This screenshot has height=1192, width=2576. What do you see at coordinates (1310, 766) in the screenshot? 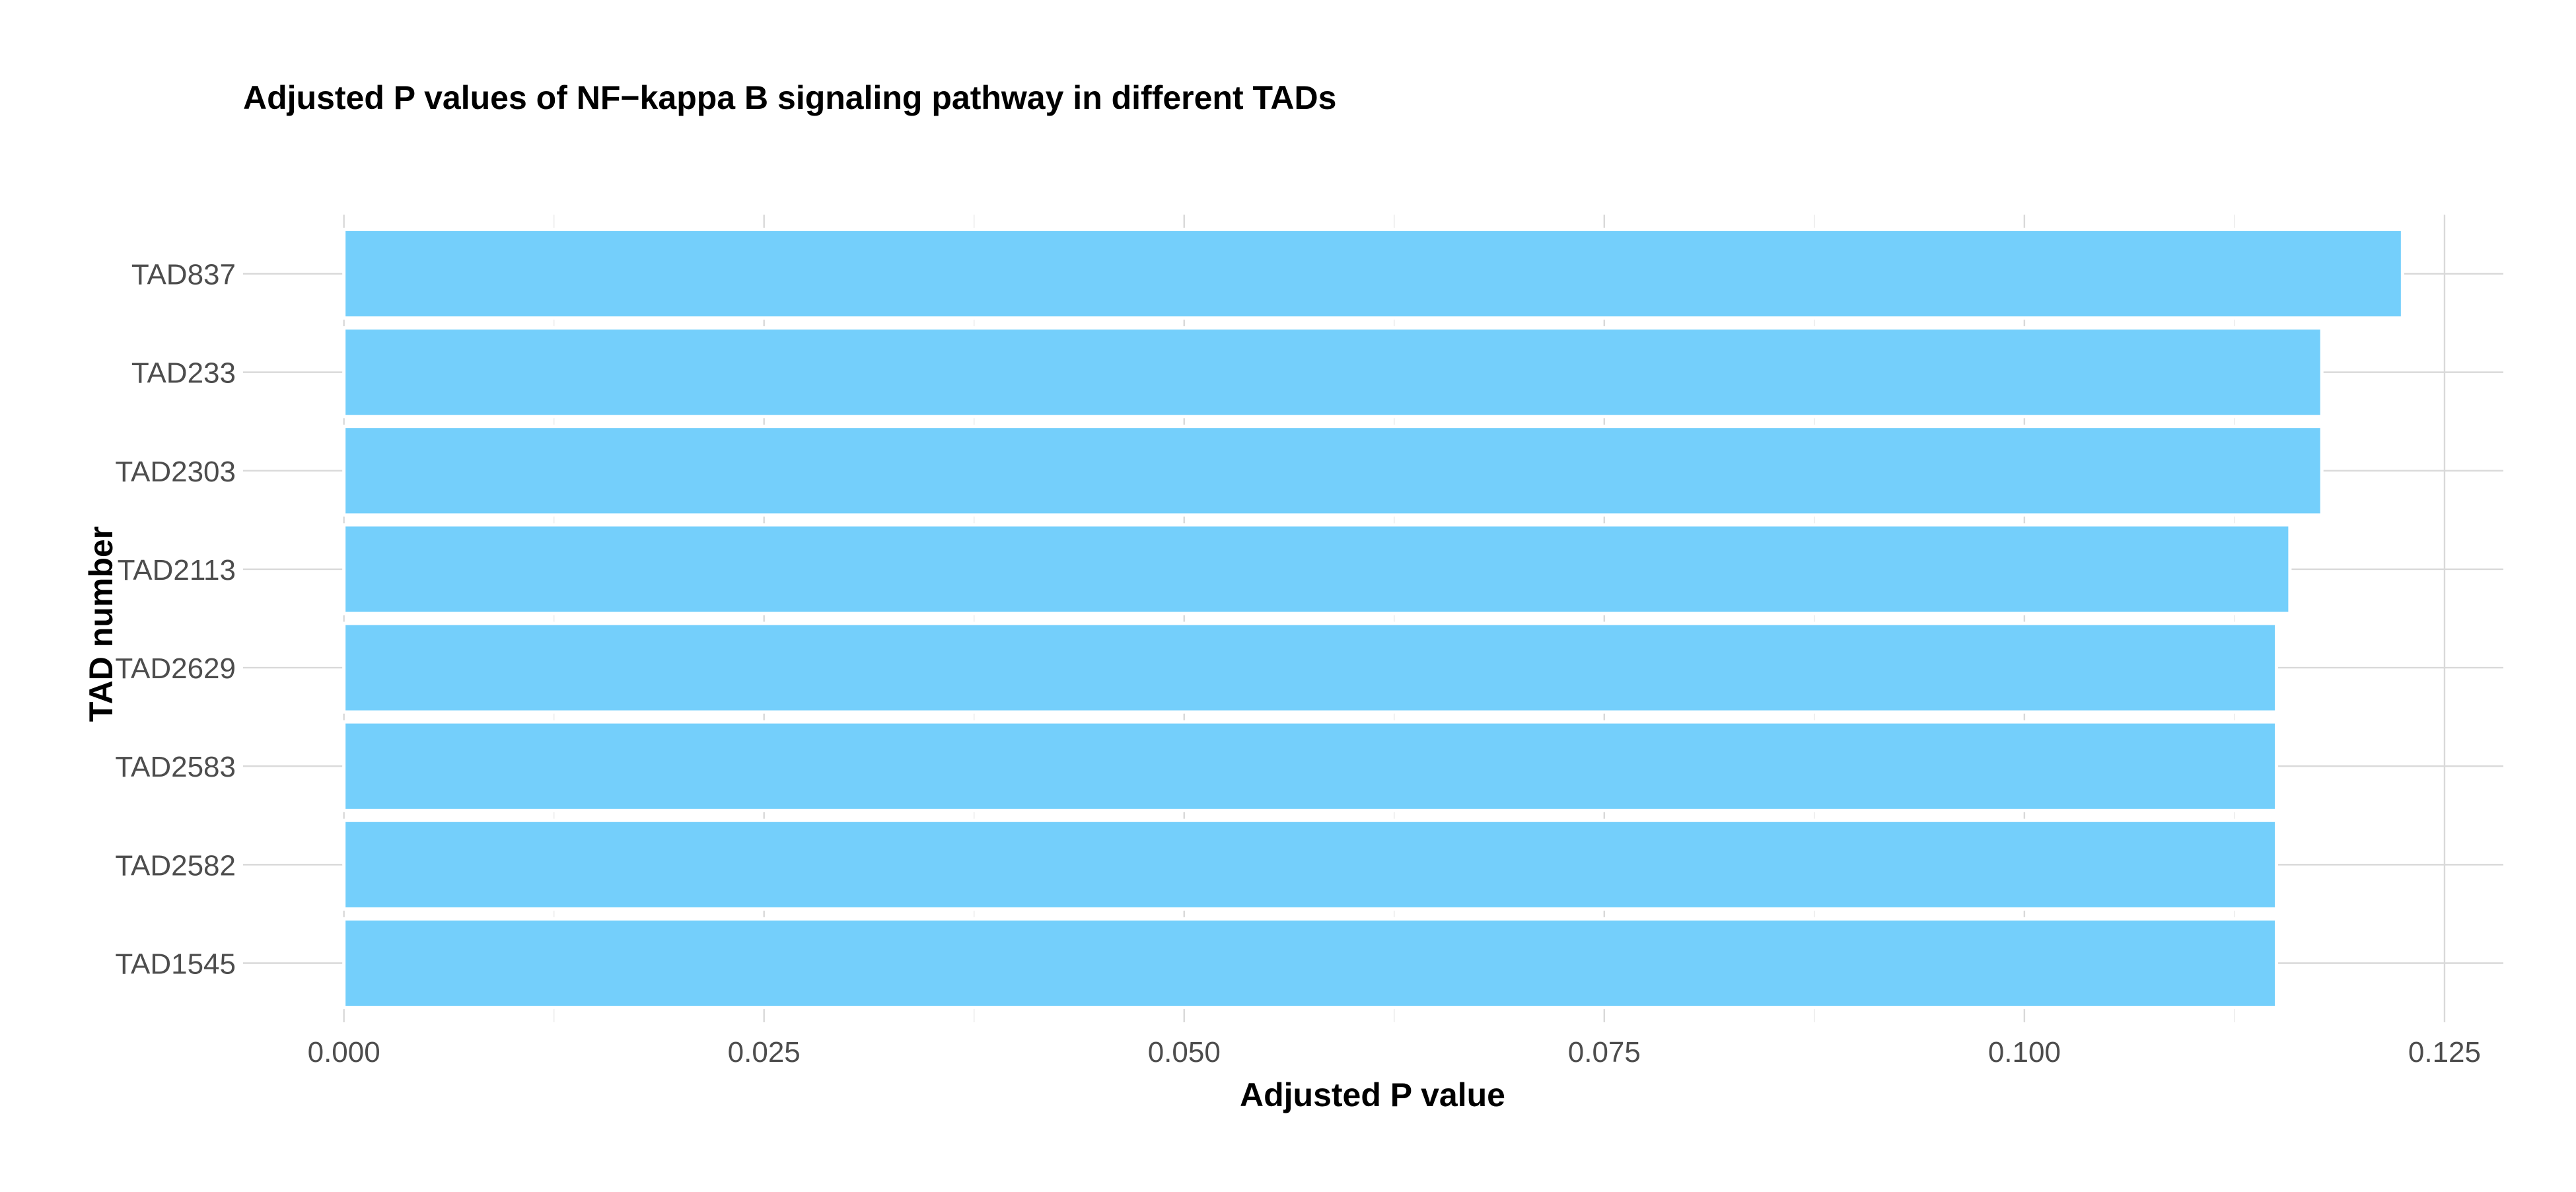
I see `bar-tad2583` at bounding box center [1310, 766].